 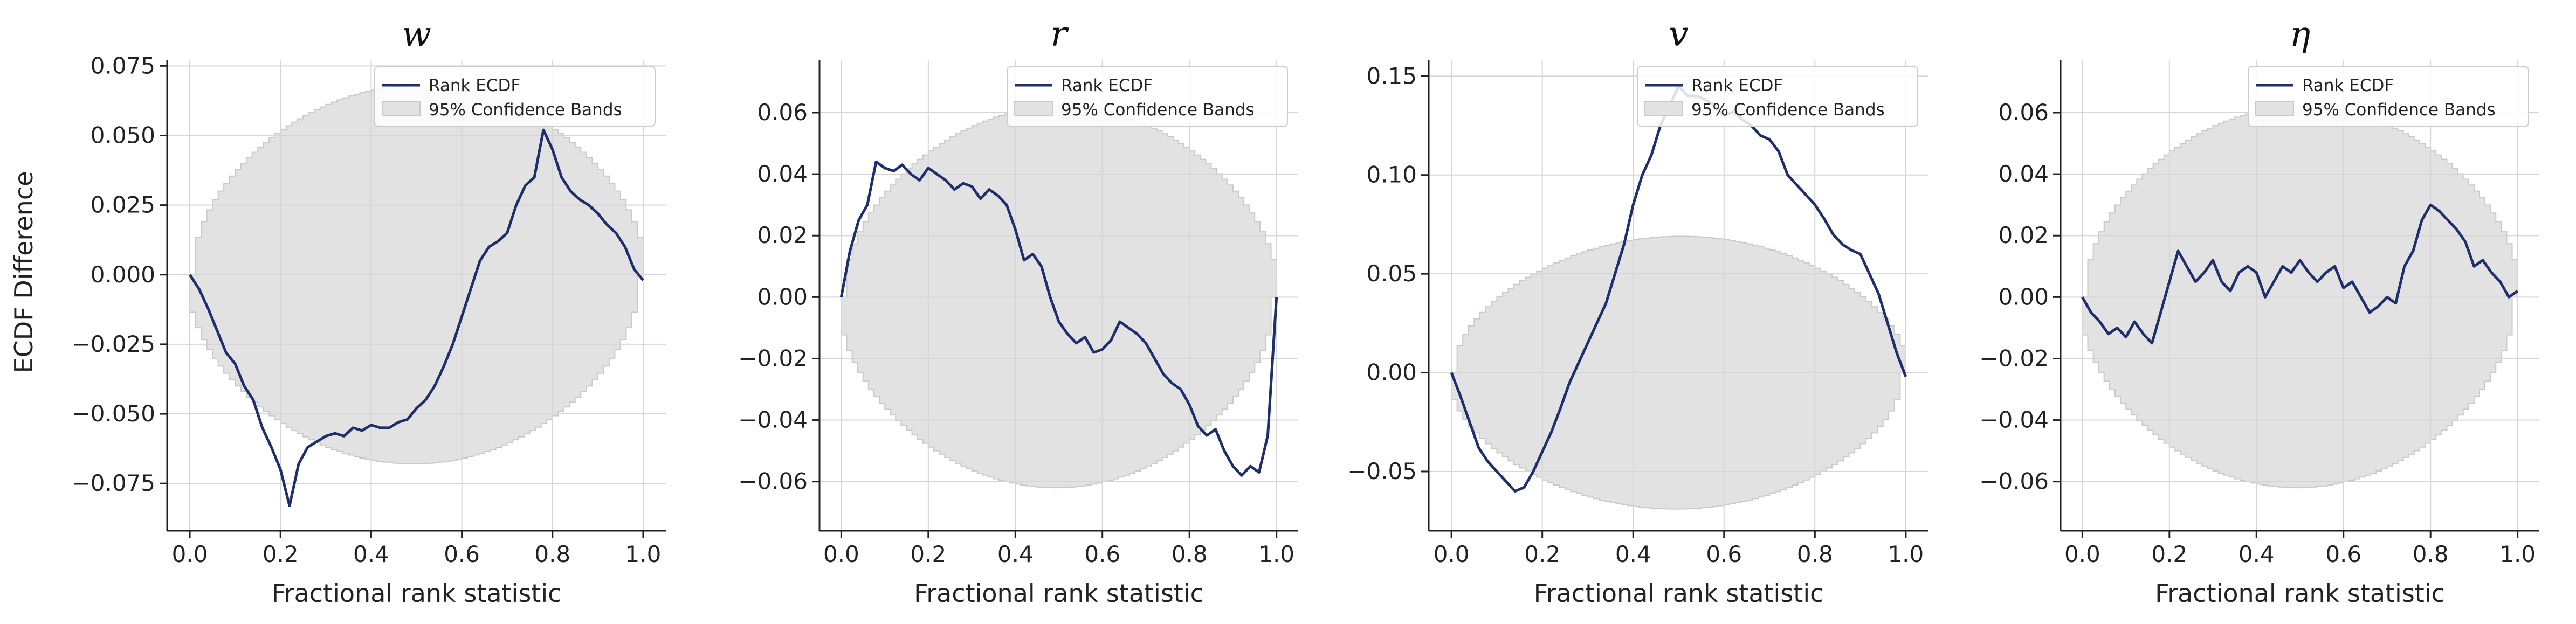 What do you see at coordinates (113, 483) in the screenshot?
I see `y-tick-label: −0.075` at bounding box center [113, 483].